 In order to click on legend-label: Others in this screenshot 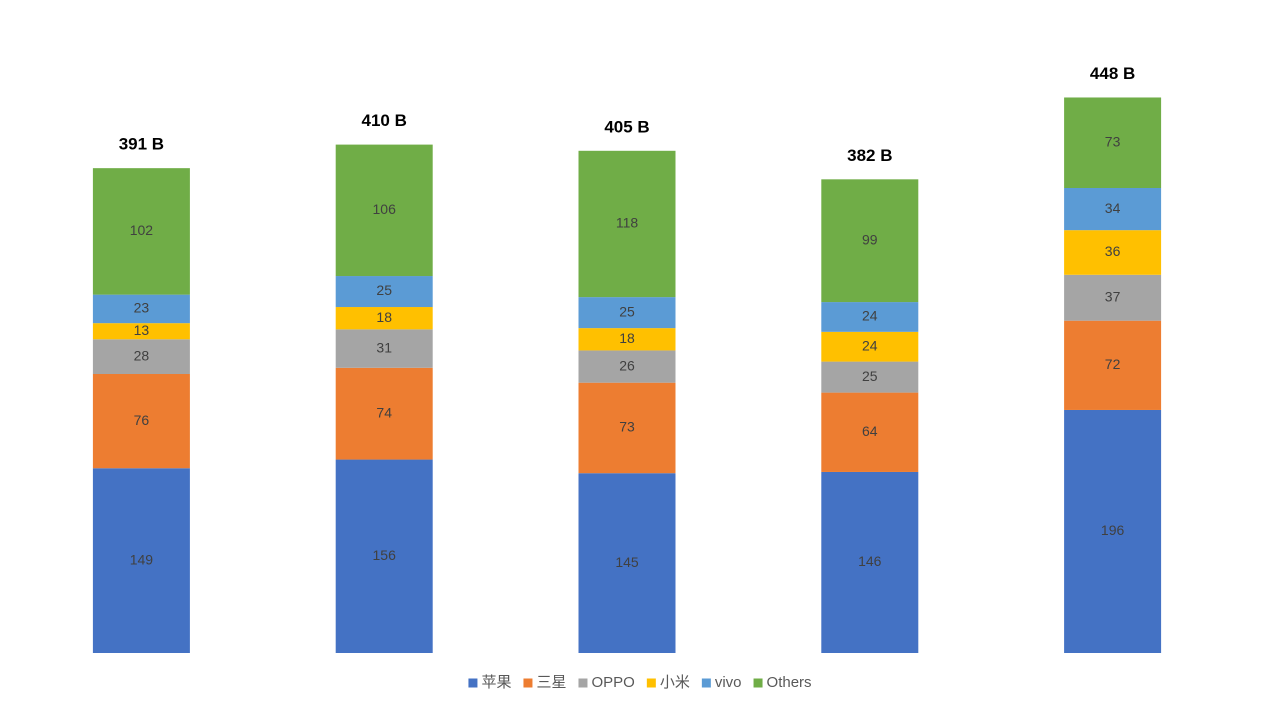, I will do `click(789, 682)`.